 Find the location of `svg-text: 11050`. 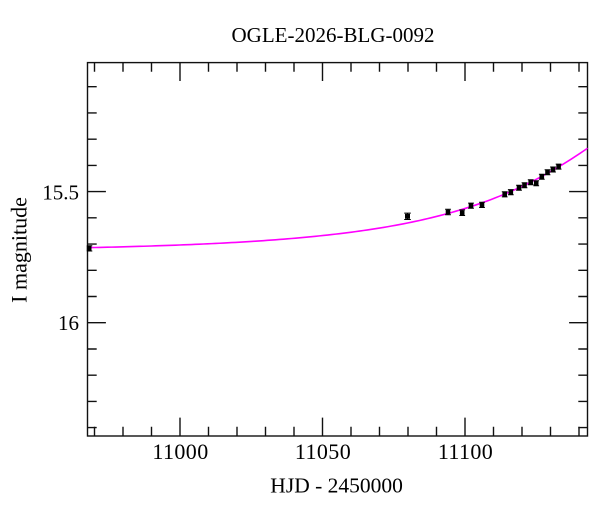

svg-text: 11050 is located at coordinates (323, 451).